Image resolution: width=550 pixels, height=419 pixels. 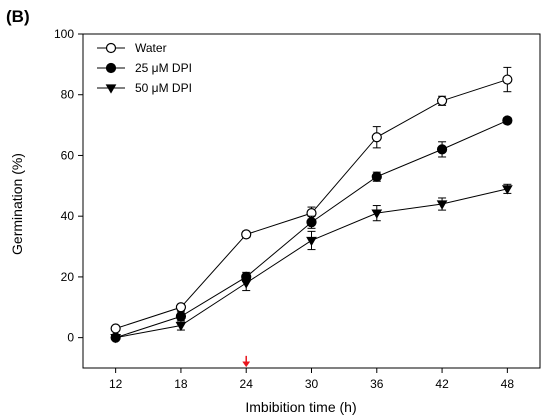 I want to click on panel-label: (B), so click(x=18, y=16).